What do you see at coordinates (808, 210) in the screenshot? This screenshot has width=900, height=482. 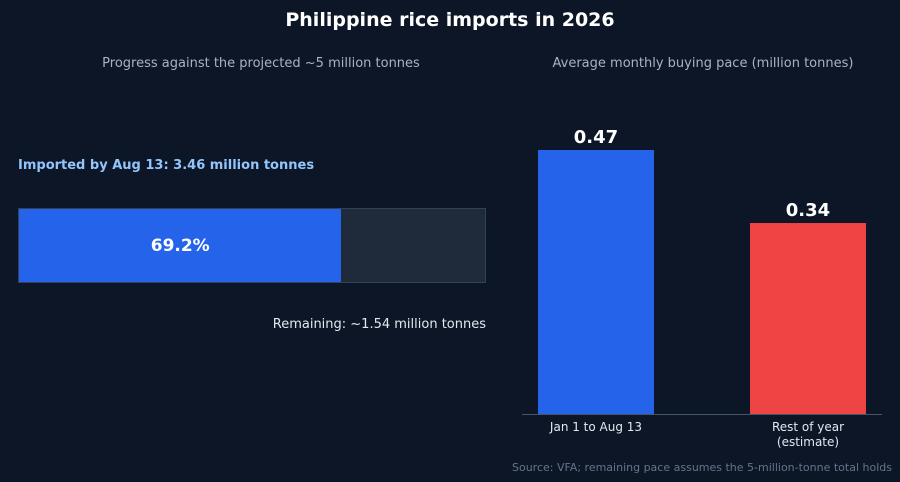 I see `bar-value-label-1: 0.34` at bounding box center [808, 210].